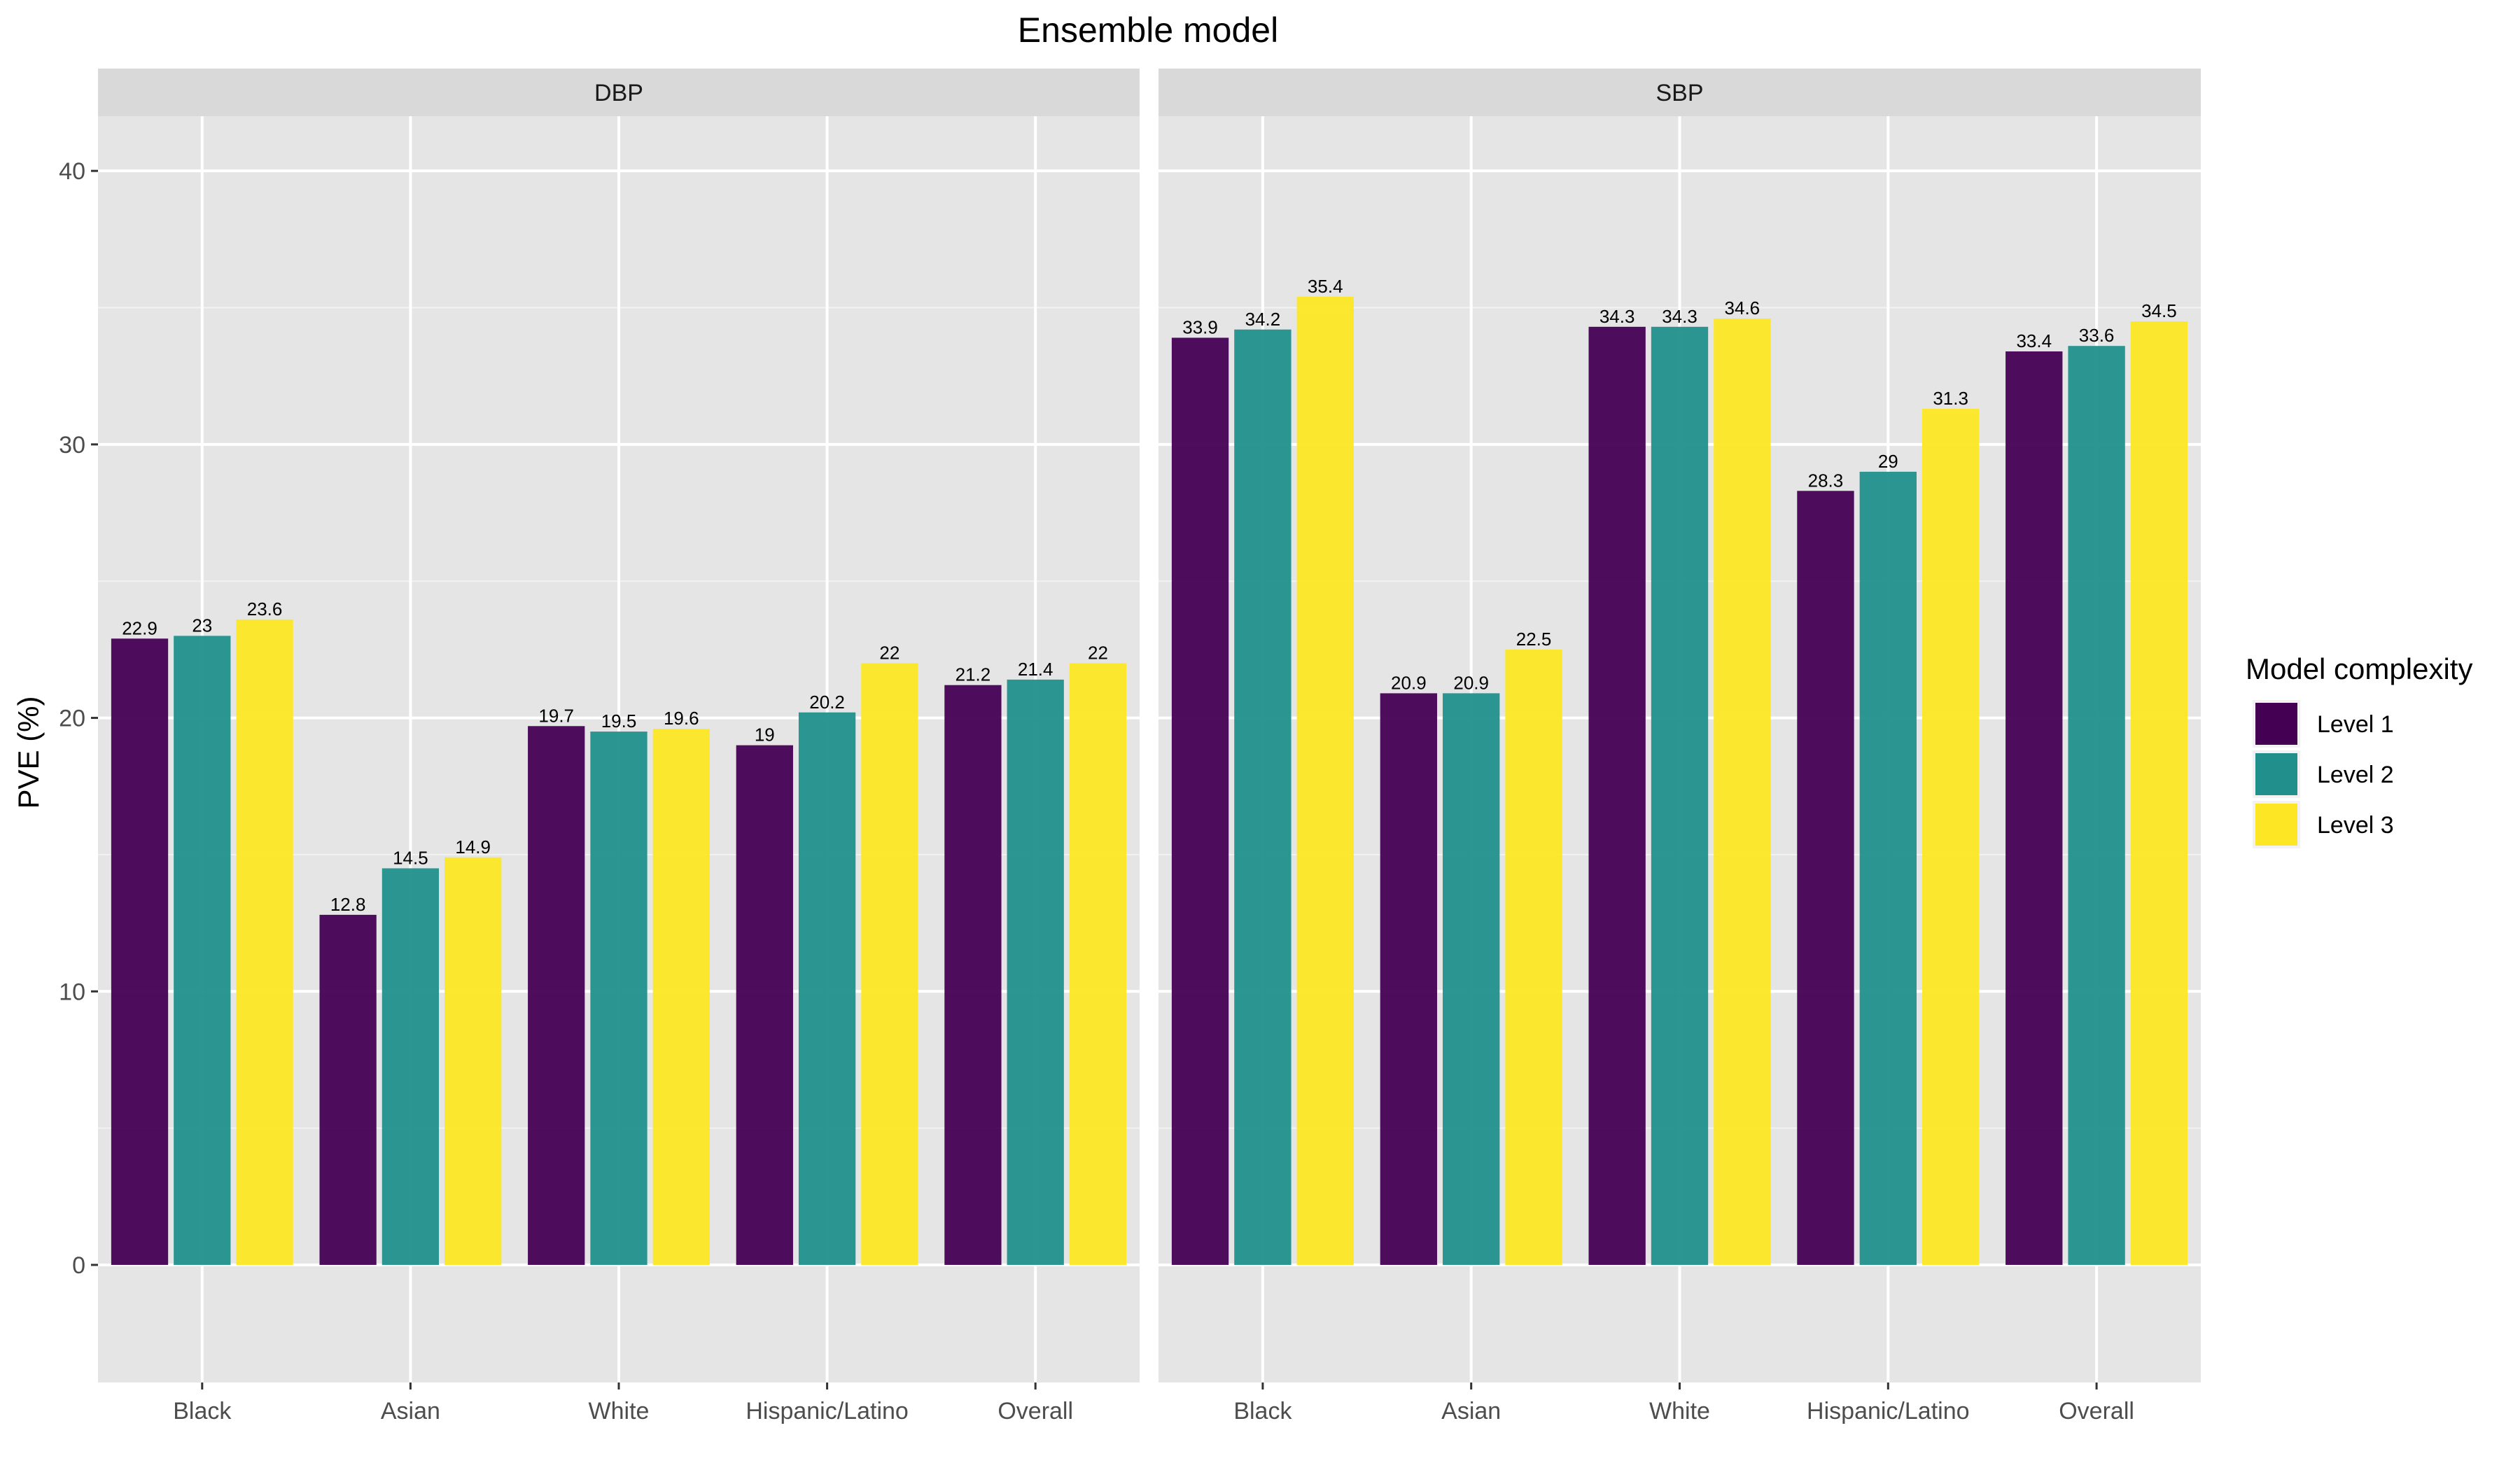 Image resolution: width=2520 pixels, height=1470 pixels. I want to click on legend-label: Level 3, so click(2355, 825).